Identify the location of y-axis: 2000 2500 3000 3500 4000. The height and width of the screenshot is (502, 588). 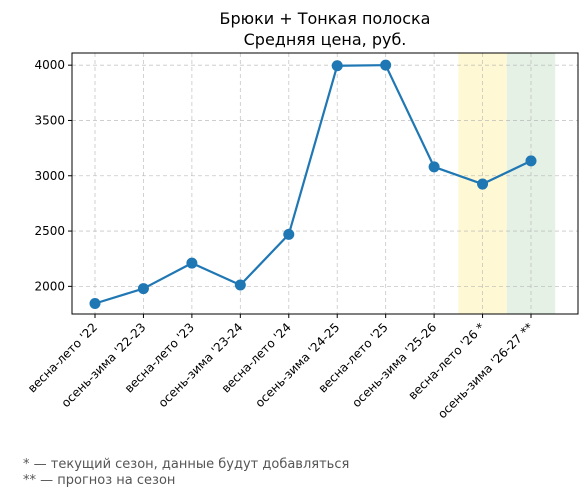
(53, 175).